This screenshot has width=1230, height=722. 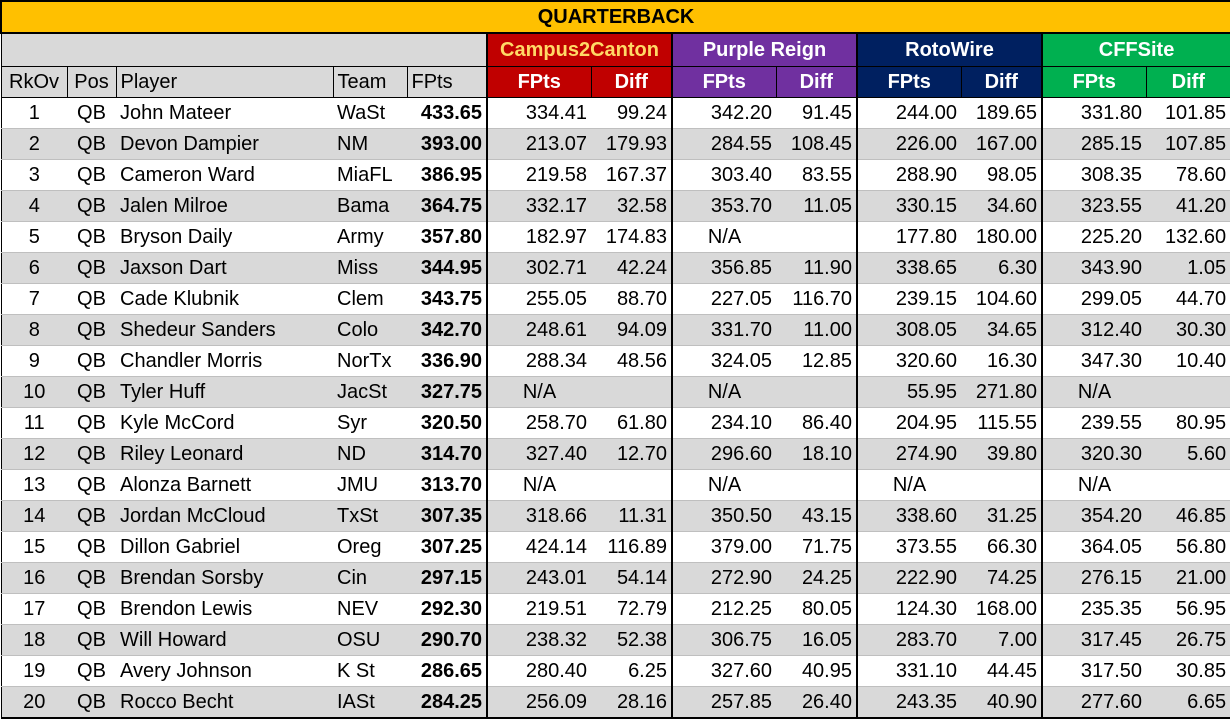 I want to click on cell-rw-diff: 34.65, so click(x=1001, y=330).